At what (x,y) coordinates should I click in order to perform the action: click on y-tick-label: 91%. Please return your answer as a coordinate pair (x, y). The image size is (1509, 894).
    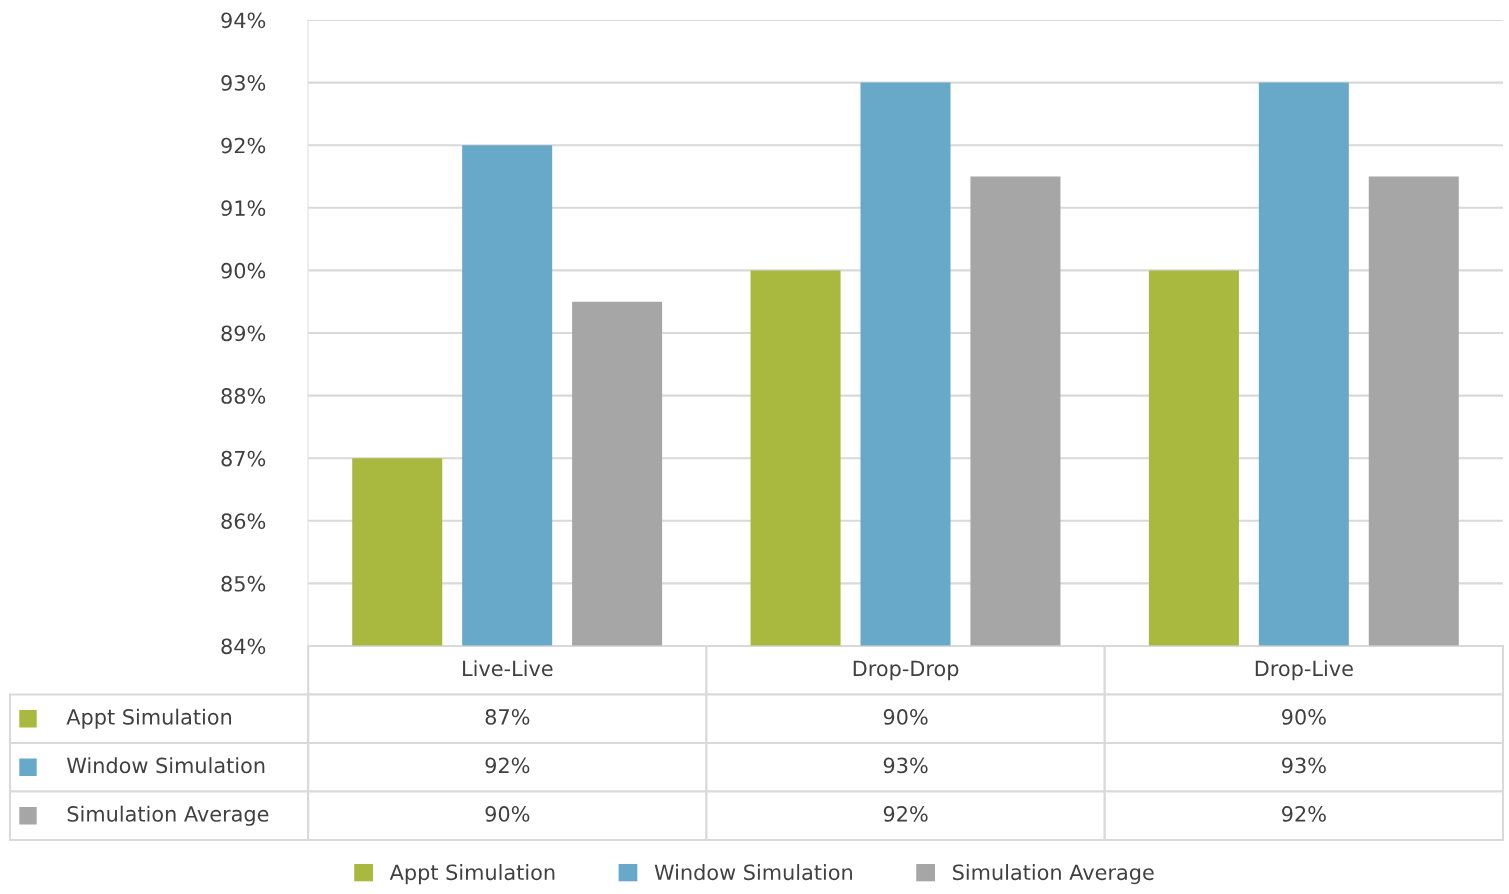
    Looking at the image, I should click on (243, 208).